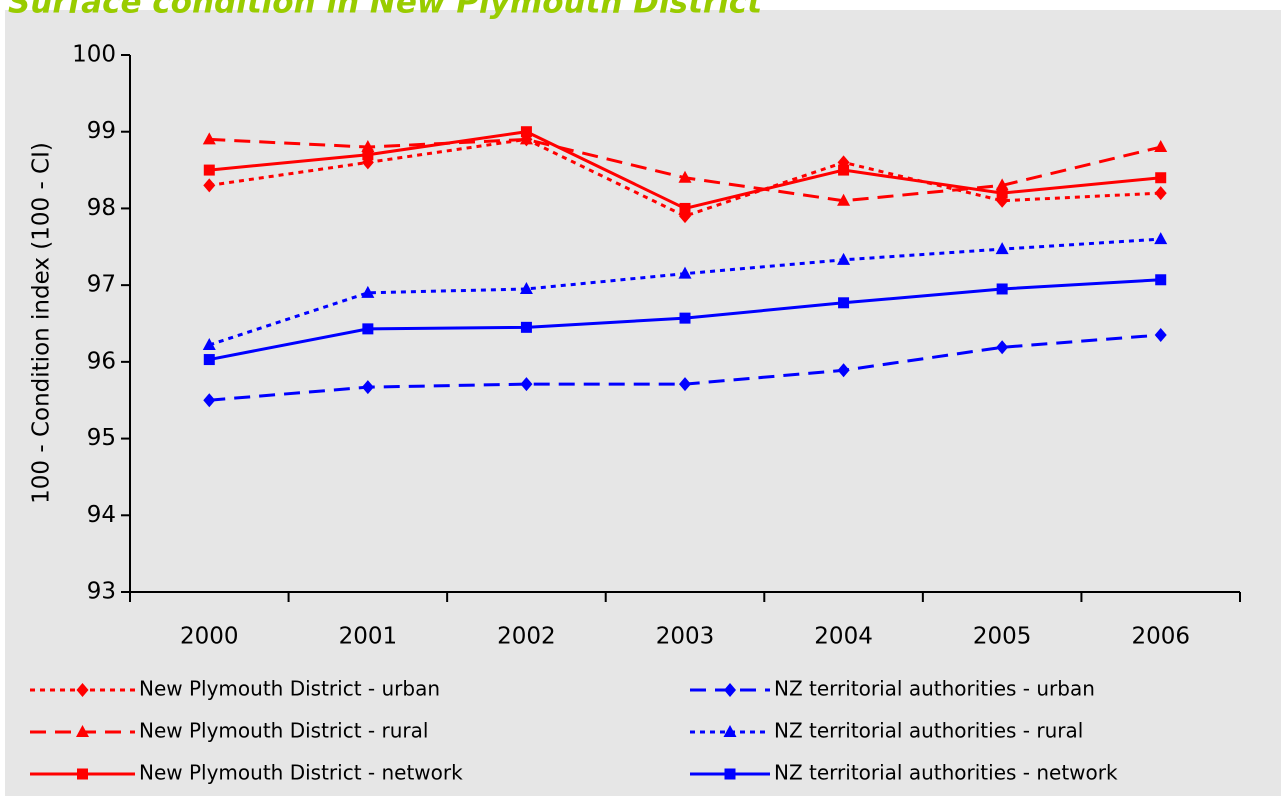  Describe the element at coordinates (1002, 637) in the screenshot. I see `x-tick-label: 2005` at that location.